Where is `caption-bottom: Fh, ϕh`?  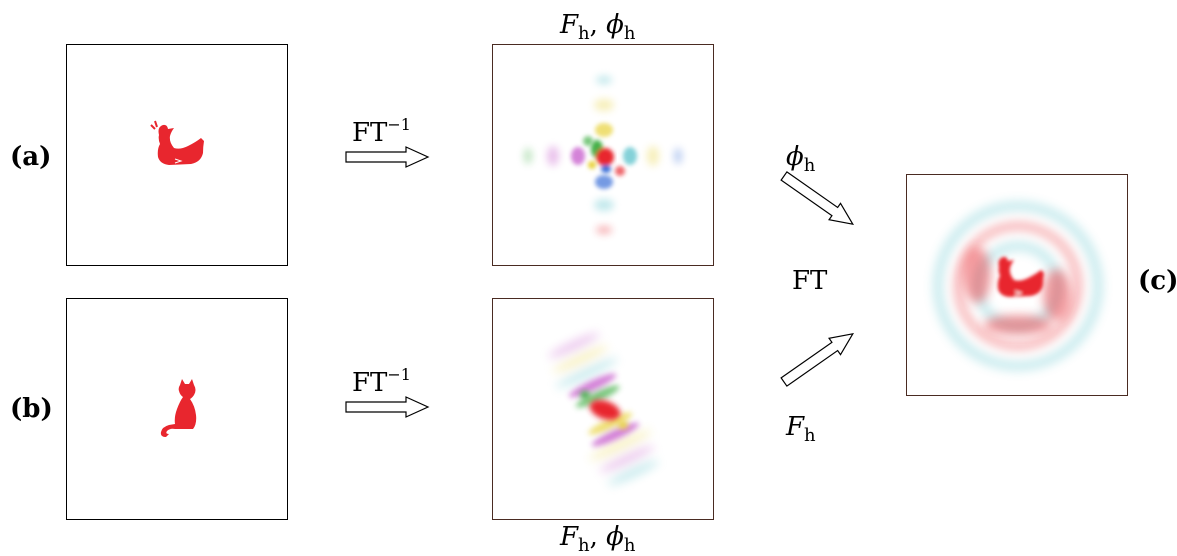 caption-bottom: Fh, ϕh is located at coordinates (598, 538).